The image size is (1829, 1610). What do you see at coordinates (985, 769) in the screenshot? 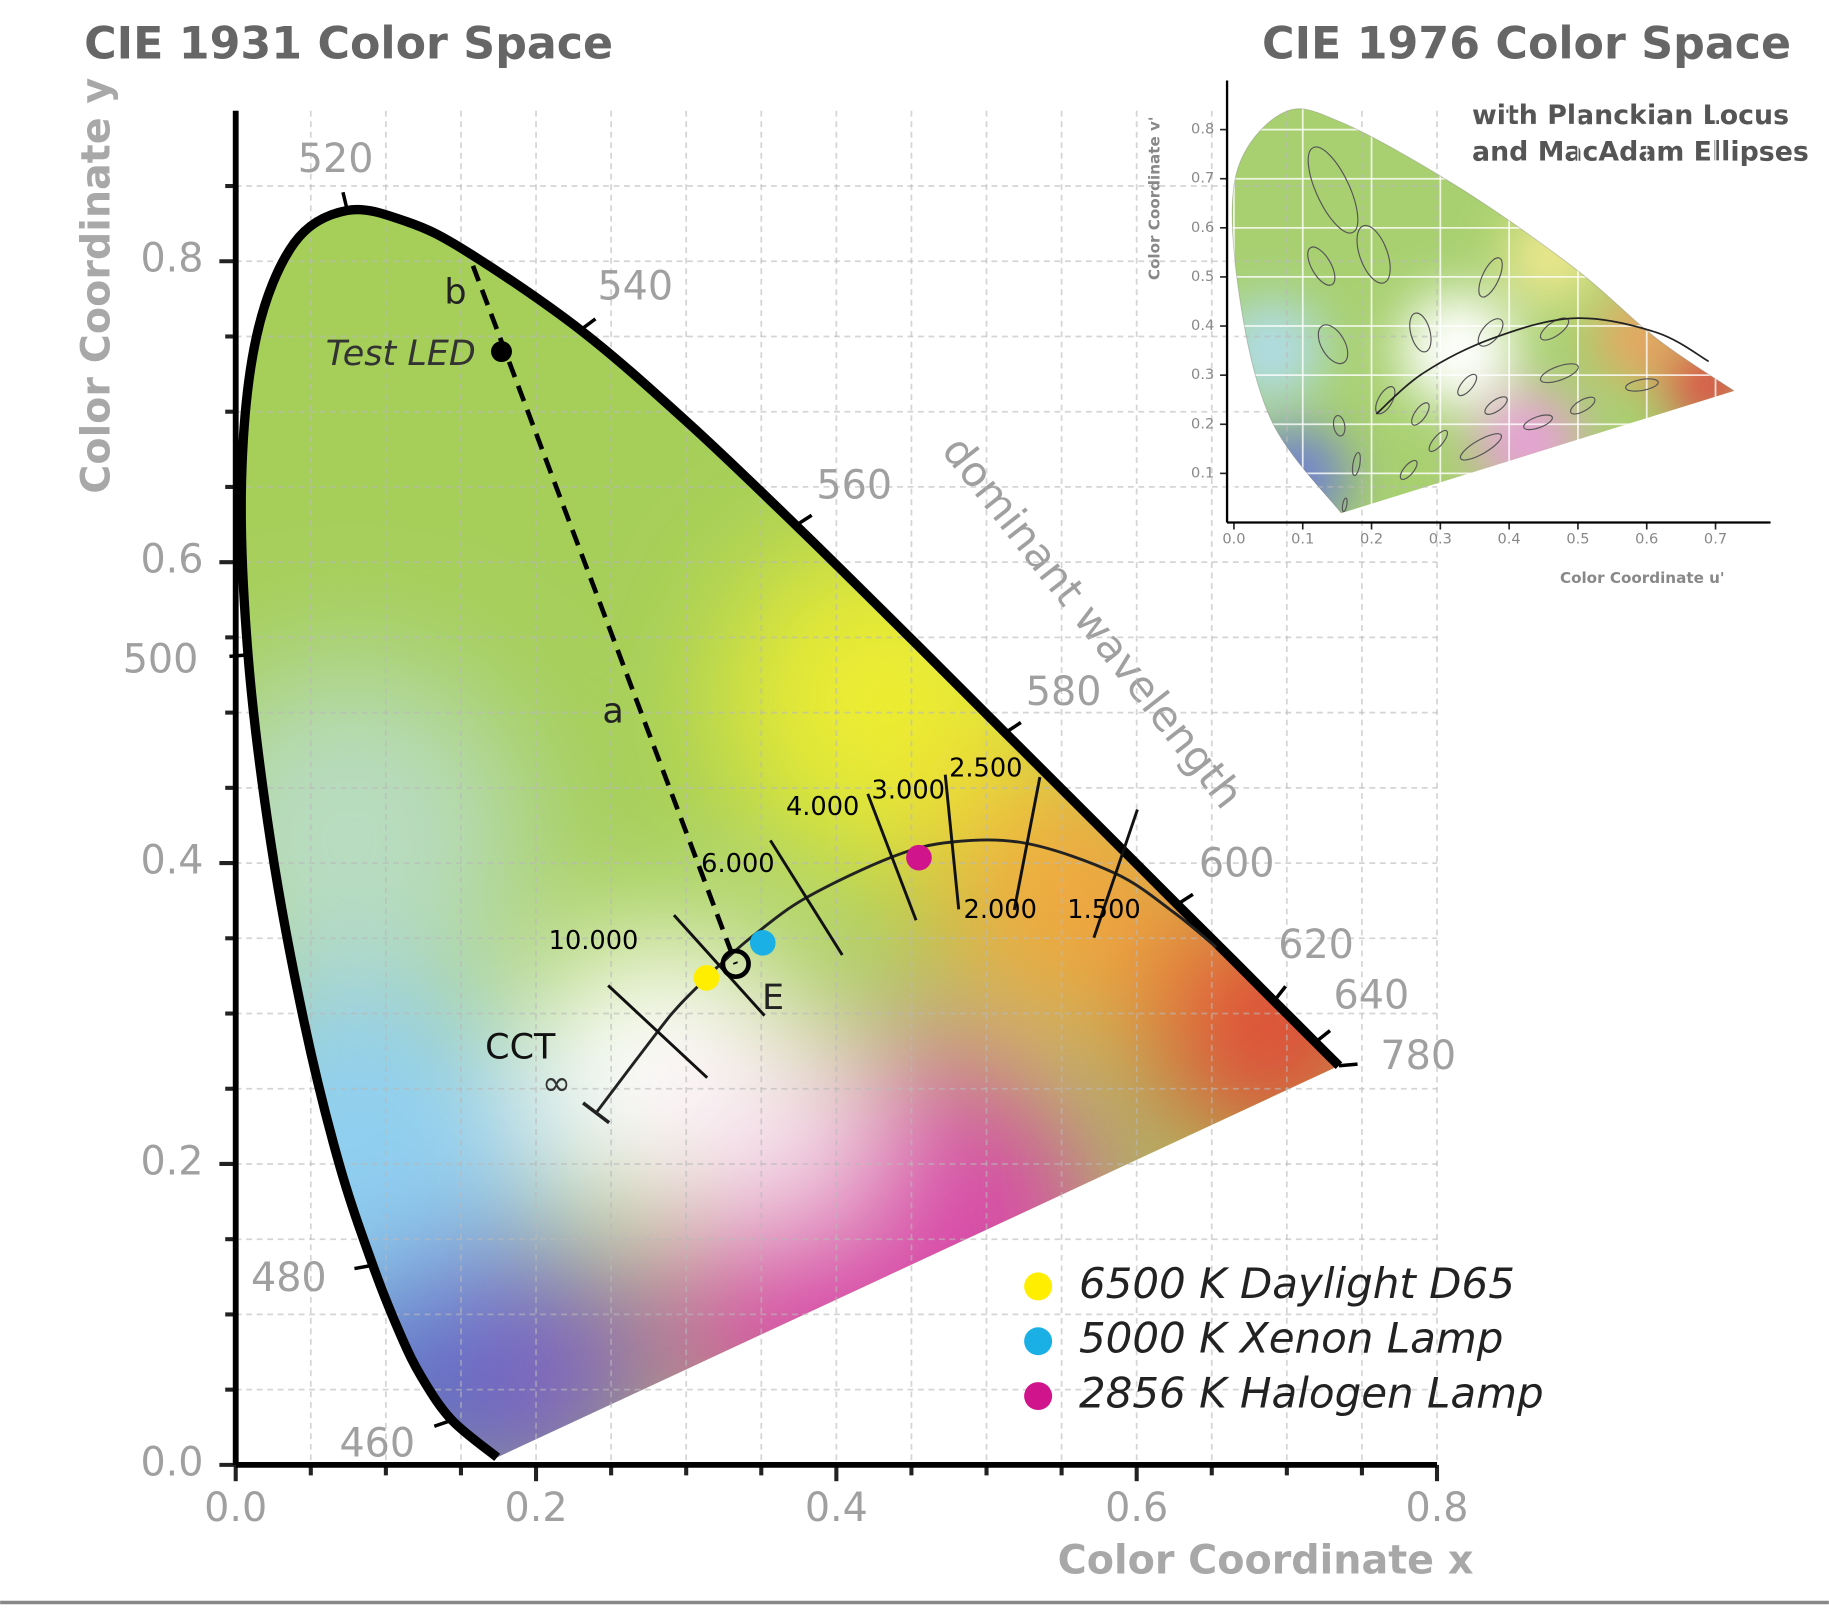
I see `isotherm-label: 2.500` at bounding box center [985, 769].